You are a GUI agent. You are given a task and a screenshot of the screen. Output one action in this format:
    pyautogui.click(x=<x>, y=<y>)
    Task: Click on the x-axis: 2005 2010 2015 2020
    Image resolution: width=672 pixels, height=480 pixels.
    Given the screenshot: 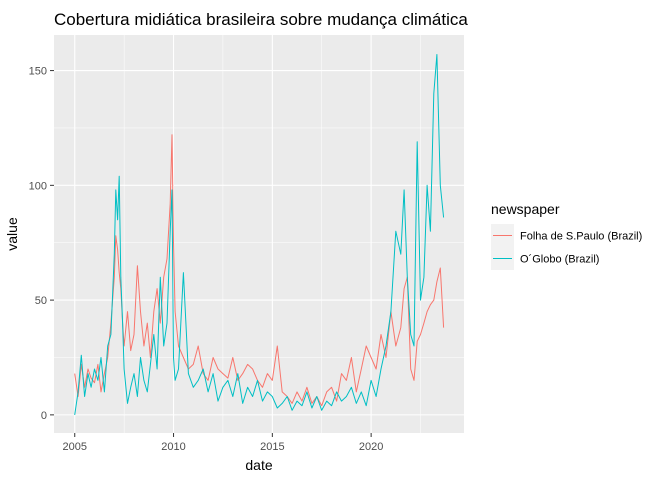 What is the action you would take?
    pyautogui.click(x=223, y=443)
    